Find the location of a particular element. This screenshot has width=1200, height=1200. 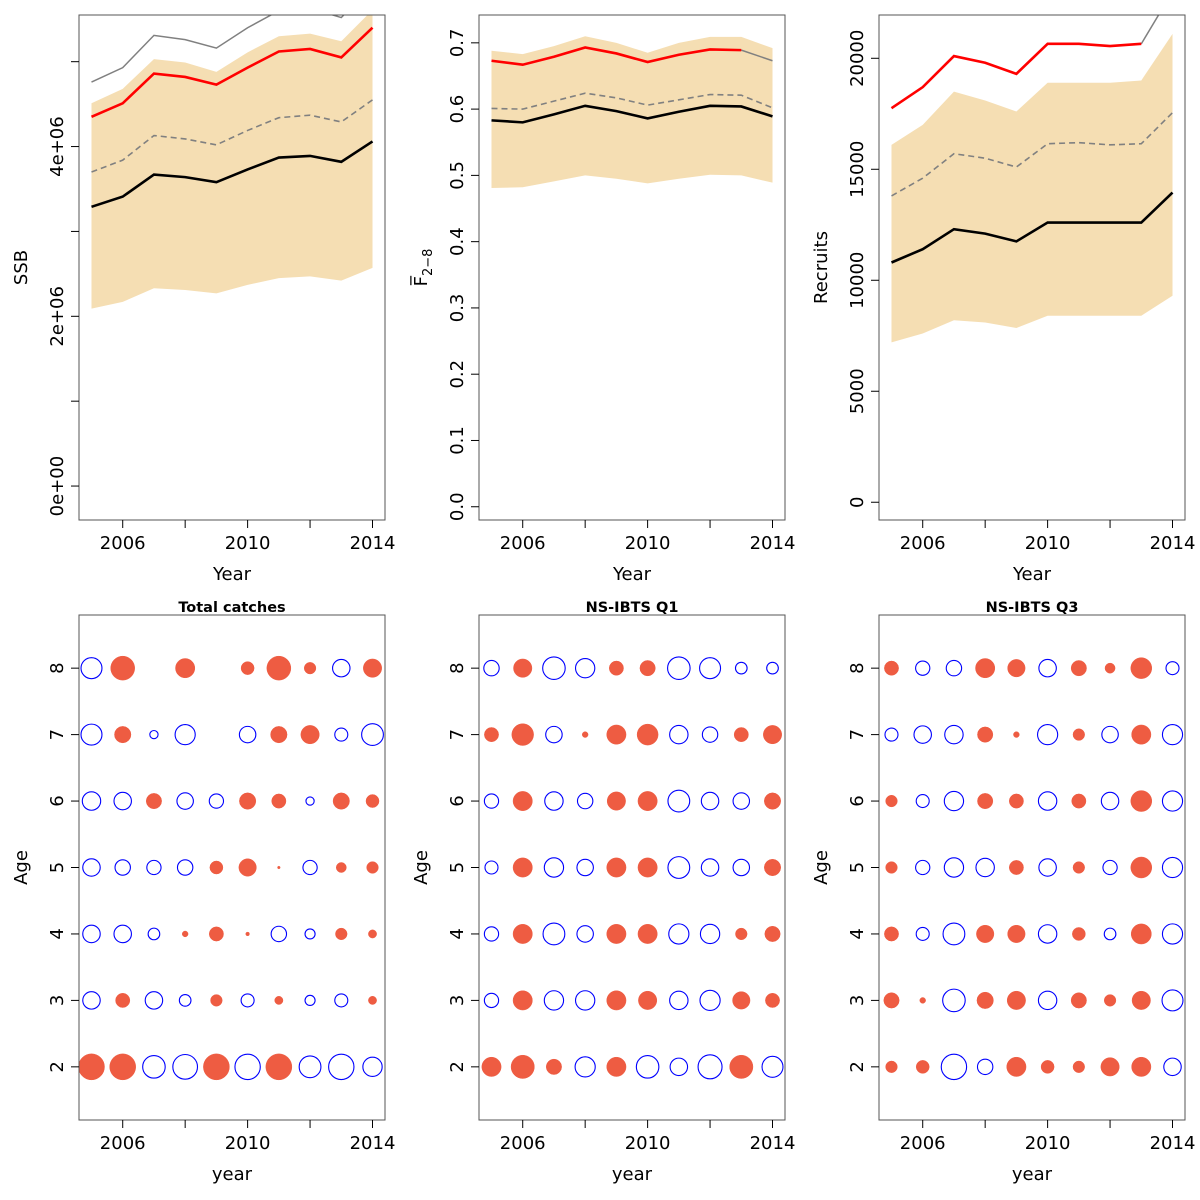

y-tick-label: 5000 is located at coordinates (857, 391).